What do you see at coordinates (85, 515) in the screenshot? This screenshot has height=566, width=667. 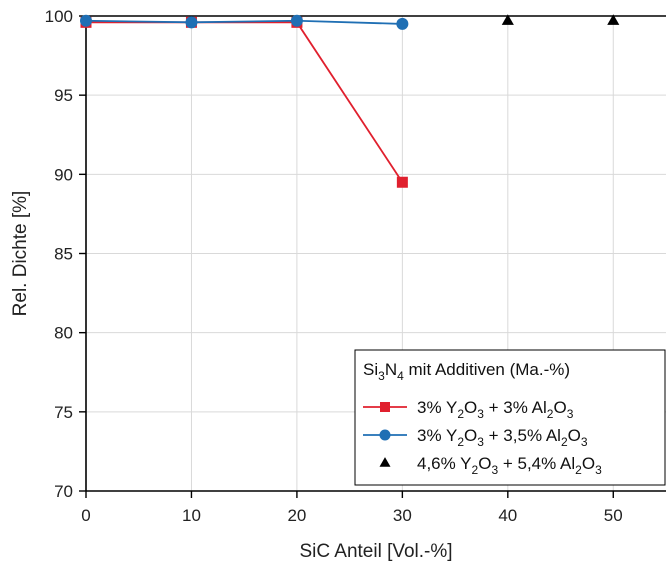 I see `x-tick-label-0: 0` at bounding box center [85, 515].